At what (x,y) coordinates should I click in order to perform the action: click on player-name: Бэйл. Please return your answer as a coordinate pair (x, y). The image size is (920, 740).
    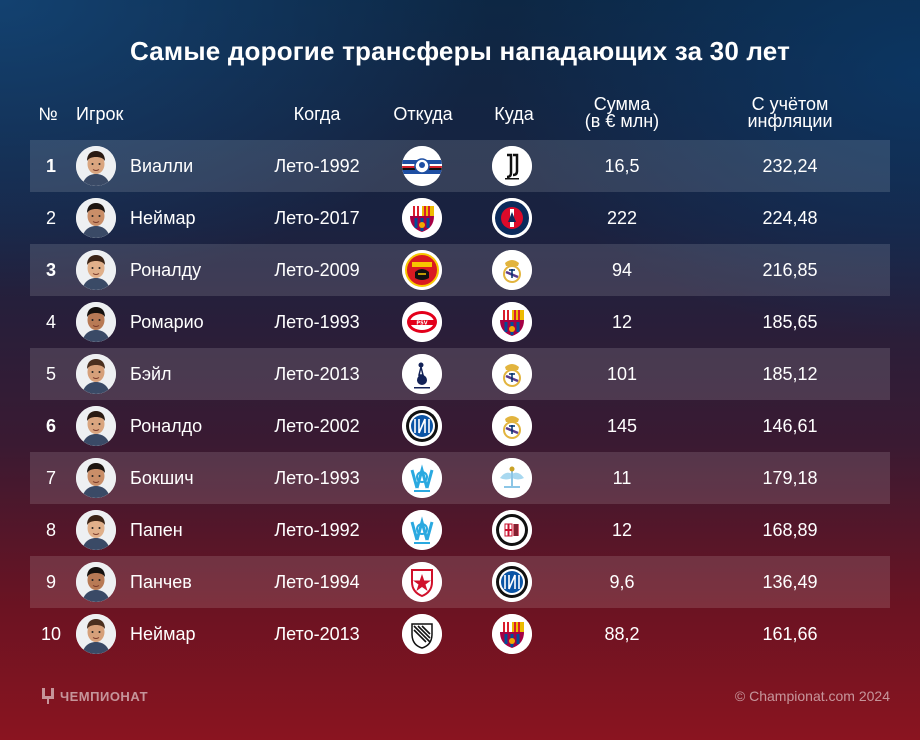
    Looking at the image, I should click on (151, 374).